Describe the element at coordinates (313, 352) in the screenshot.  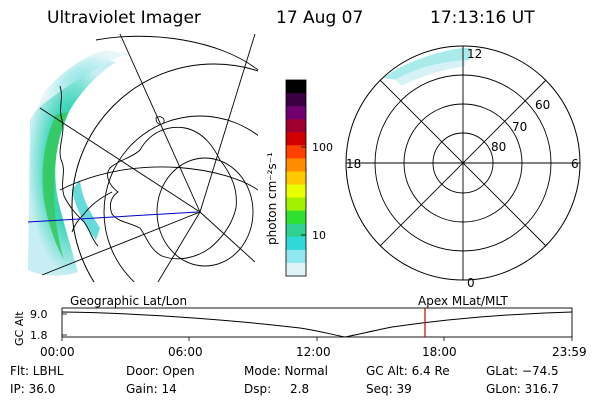
I see `timeline-xtick-label: 12:00` at that location.